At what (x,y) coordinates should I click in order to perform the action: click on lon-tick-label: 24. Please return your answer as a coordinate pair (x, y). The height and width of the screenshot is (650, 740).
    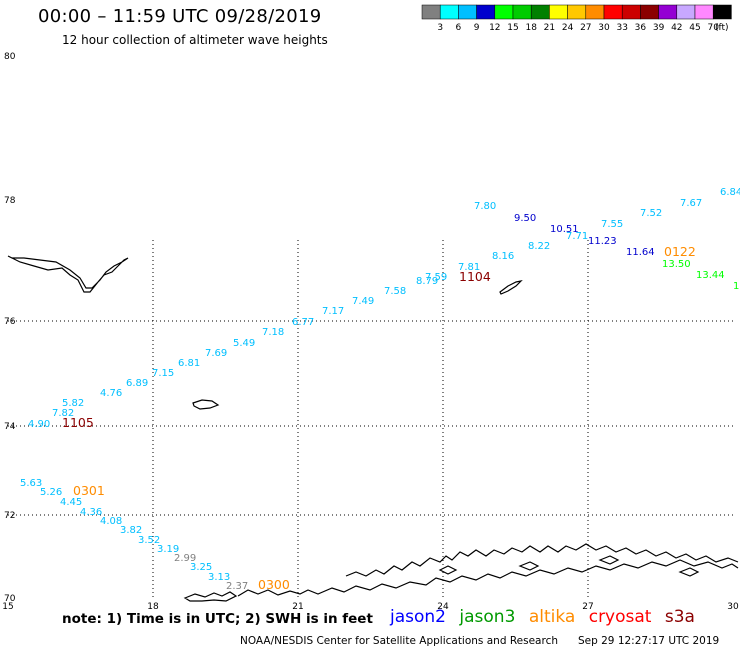
    Looking at the image, I should click on (443, 607).